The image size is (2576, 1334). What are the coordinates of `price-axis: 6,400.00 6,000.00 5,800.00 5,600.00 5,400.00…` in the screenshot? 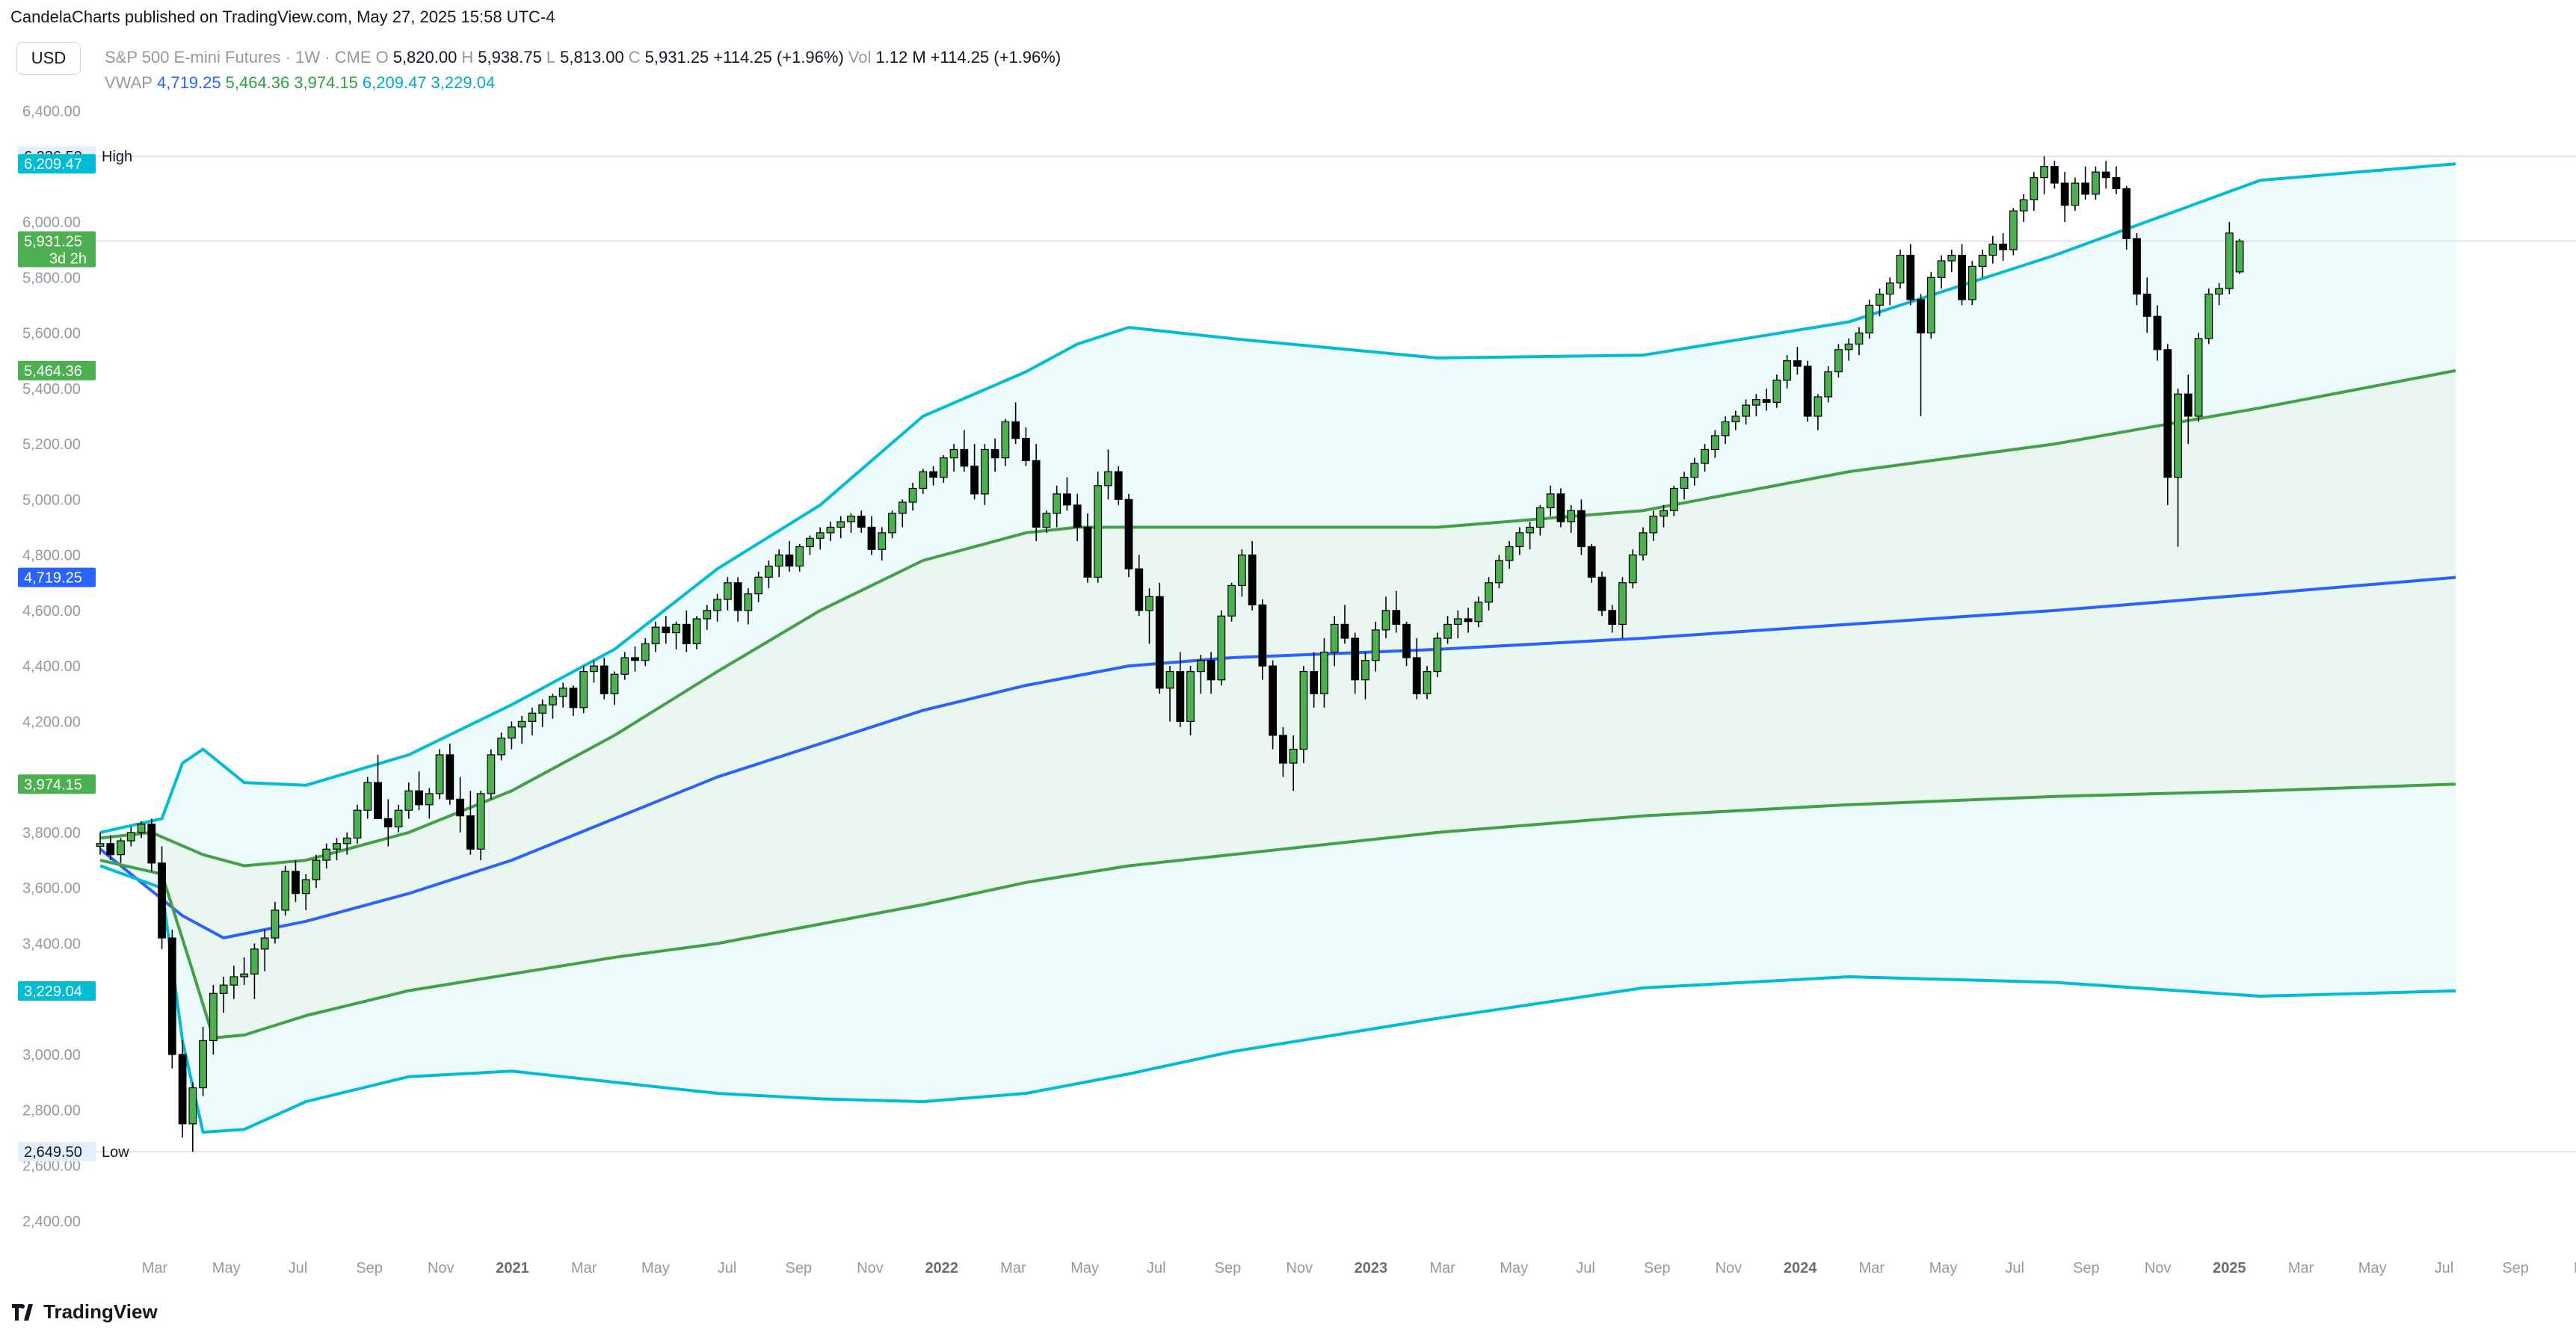 It's located at (51, 666).